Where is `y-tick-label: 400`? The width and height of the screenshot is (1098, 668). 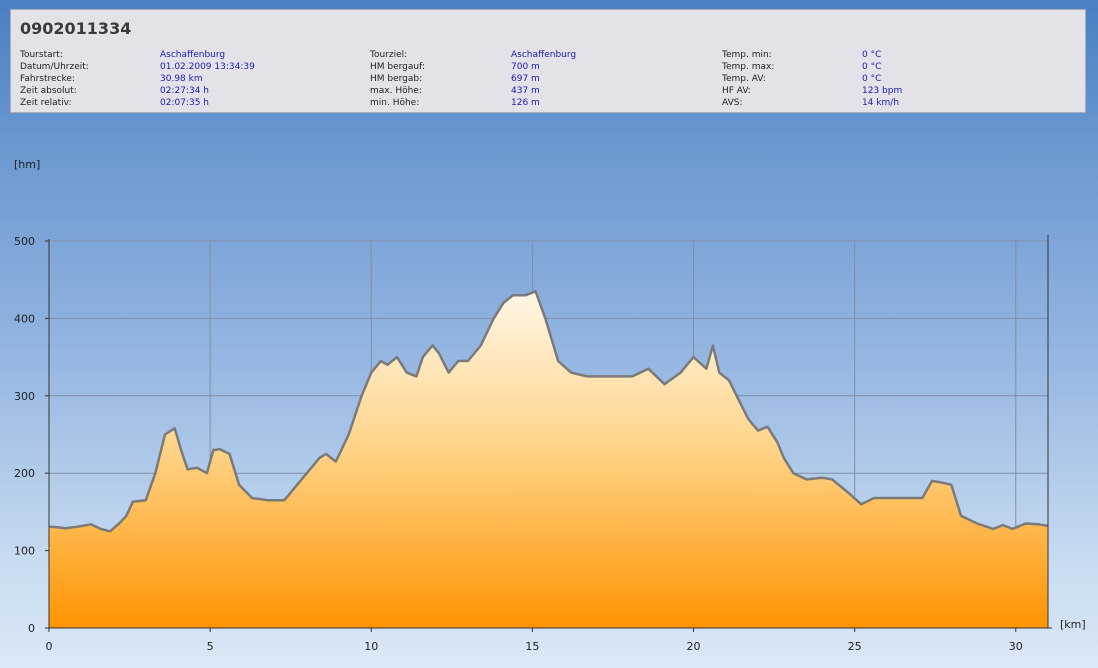
y-tick-label: 400 is located at coordinates (24, 318).